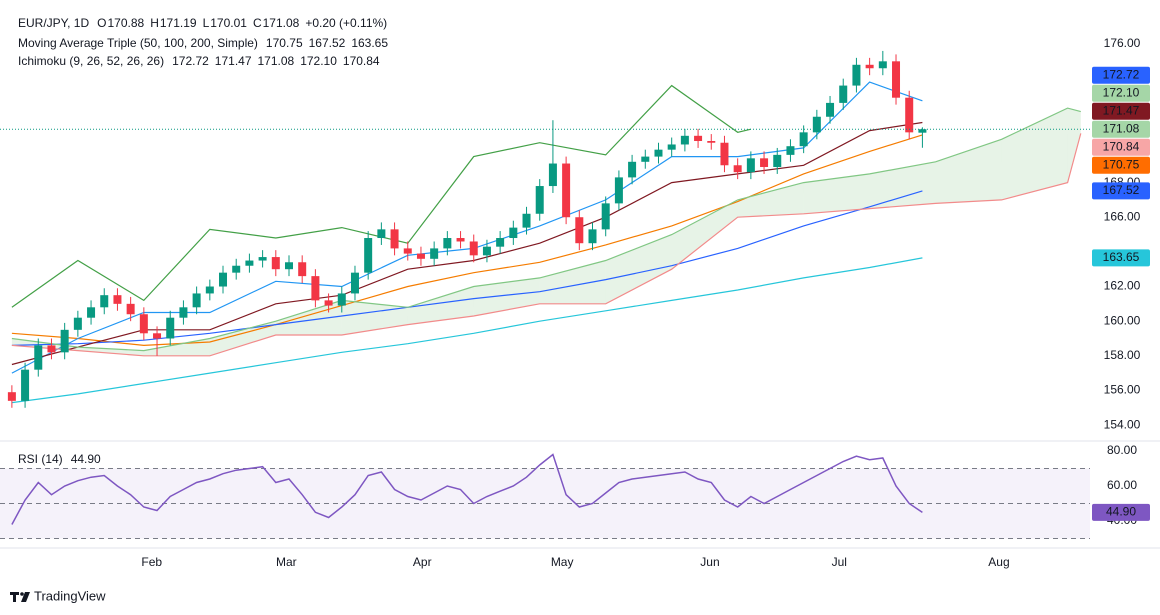 The width and height of the screenshot is (1160, 615). I want to click on price-label: 172.72, so click(1121, 74).